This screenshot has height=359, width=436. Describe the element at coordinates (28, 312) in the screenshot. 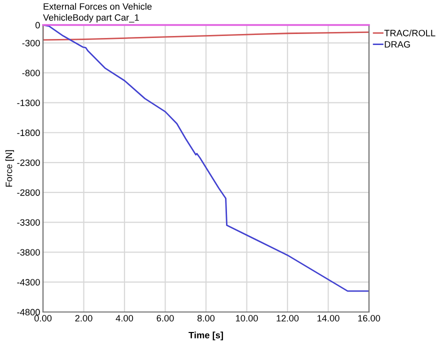

I see `y-tick-label: -4800` at that location.